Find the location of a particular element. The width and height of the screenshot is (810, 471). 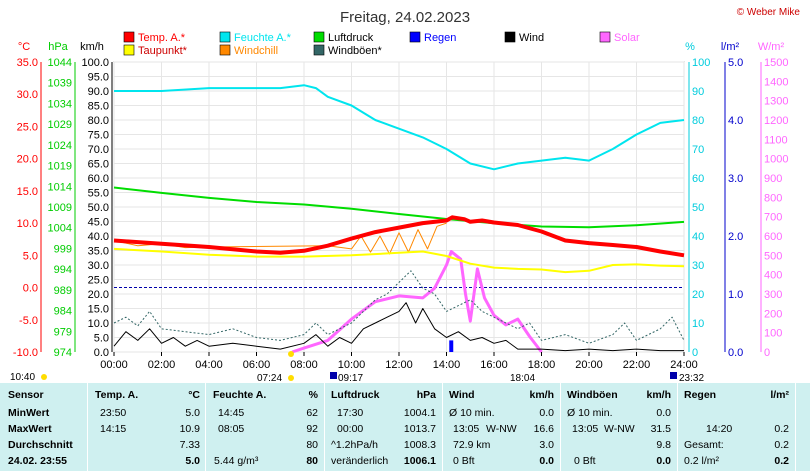

wind-tick-label: 95.0 is located at coordinates (98, 78).